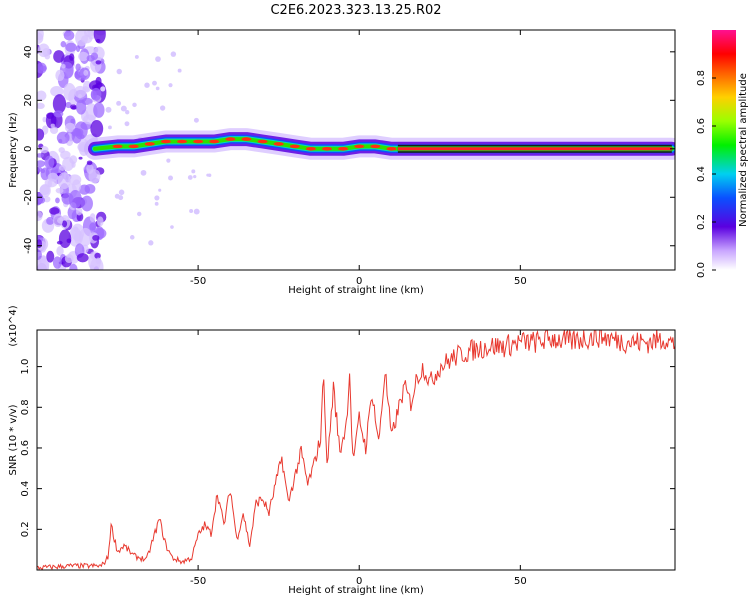 The width and height of the screenshot is (750, 604). I want to click on x-tick-label: 50, so click(520, 281).